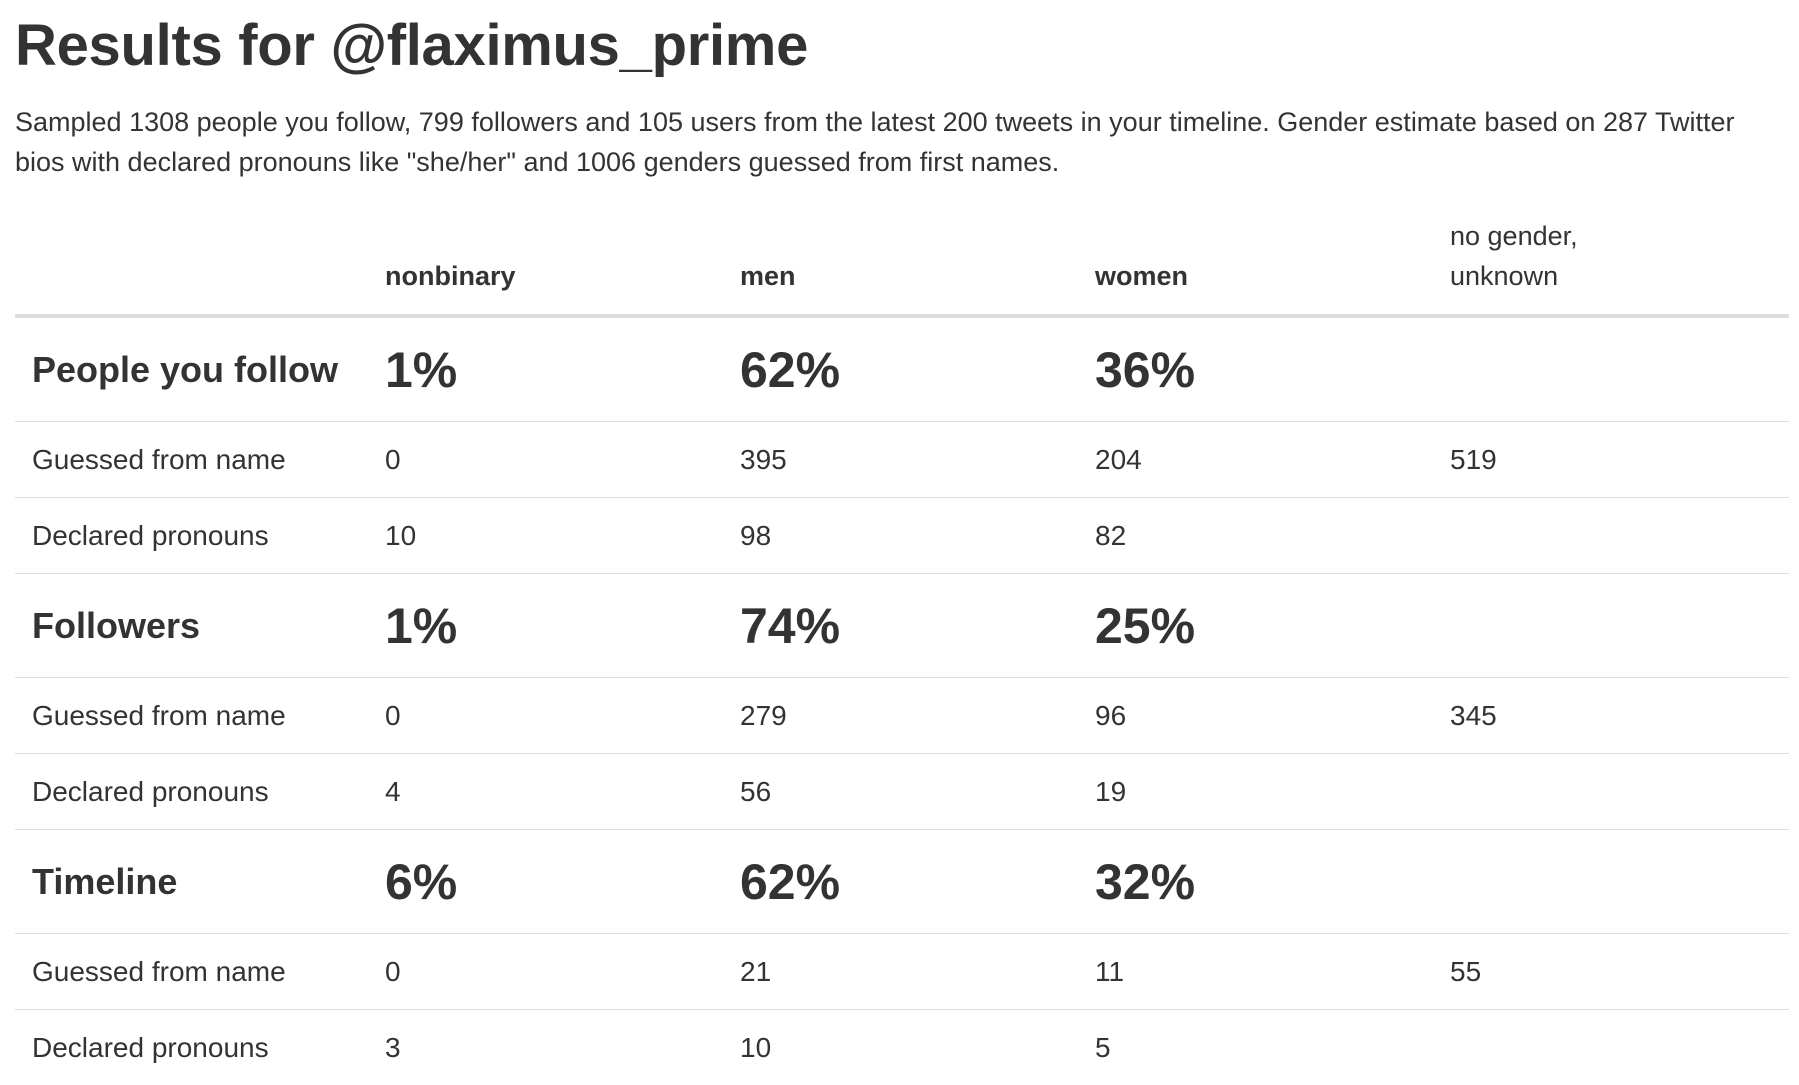 The image size is (1799, 1085). What do you see at coordinates (1272, 459) in the screenshot?
I see `women-count: 204` at bounding box center [1272, 459].